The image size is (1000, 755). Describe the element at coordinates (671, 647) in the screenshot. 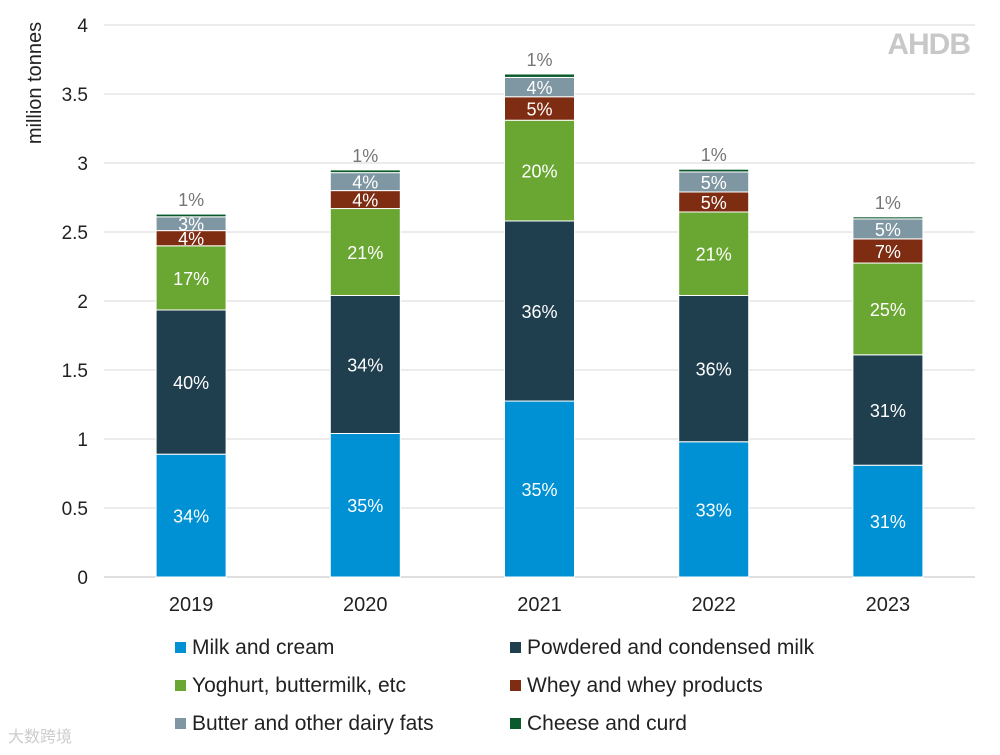

I see `legend-label: Powdered and condensed milk` at that location.